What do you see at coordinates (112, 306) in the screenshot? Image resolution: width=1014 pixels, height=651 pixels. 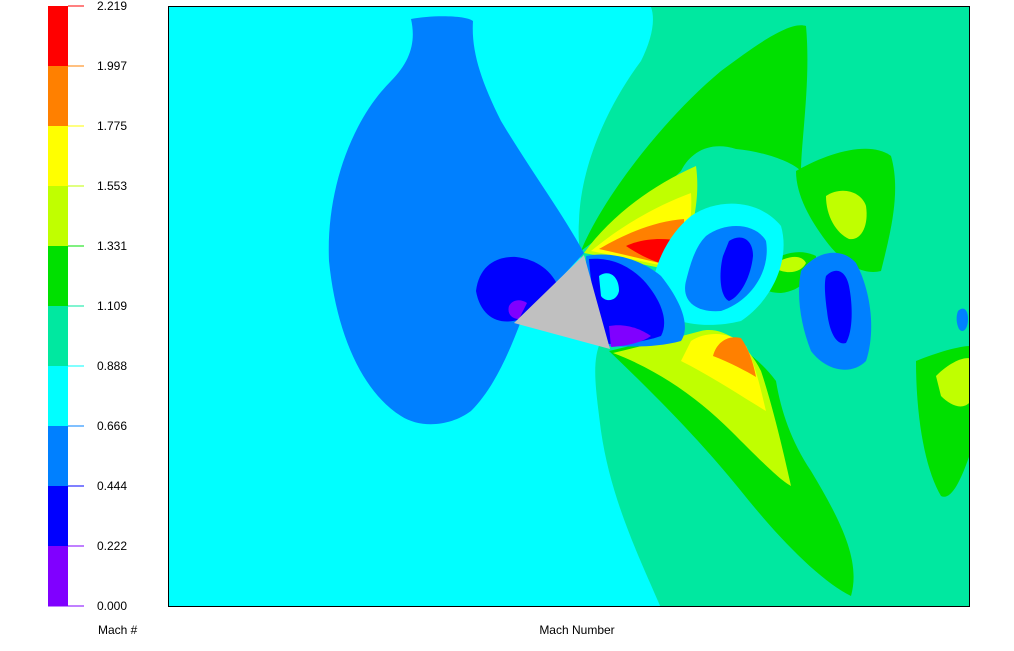 I see `legend-tick-label: 1.109` at bounding box center [112, 306].